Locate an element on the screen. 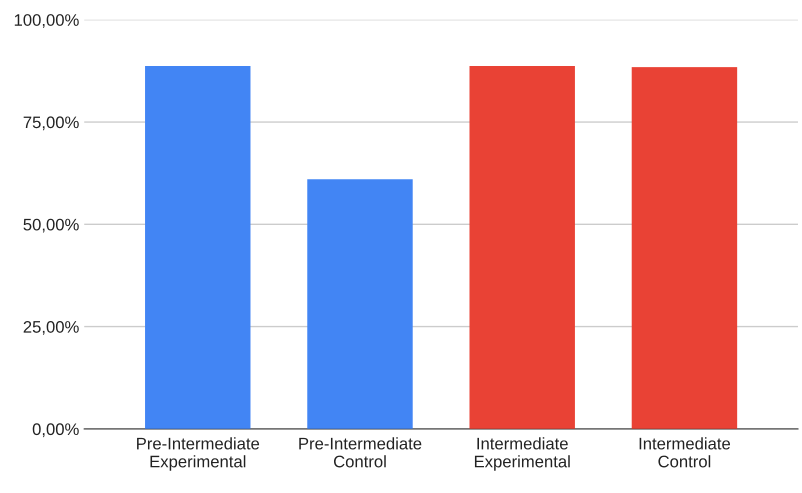 This screenshot has width=802, height=493. y-tick-label: 0,00% is located at coordinates (55, 430).